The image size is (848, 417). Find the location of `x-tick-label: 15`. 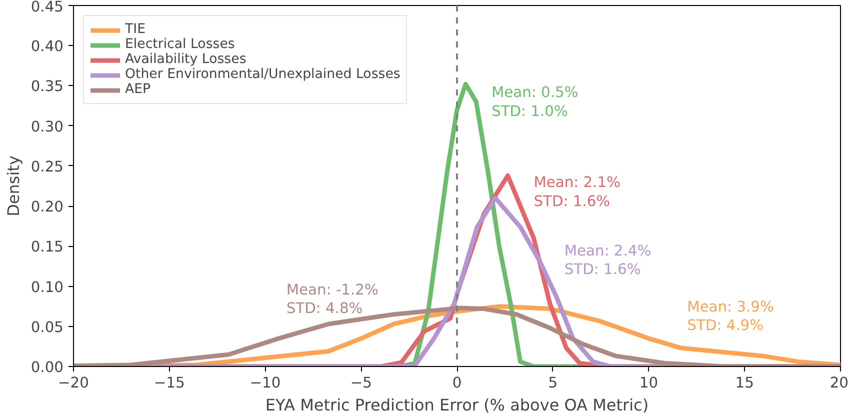

x-tick-label: 15 is located at coordinates (744, 383).